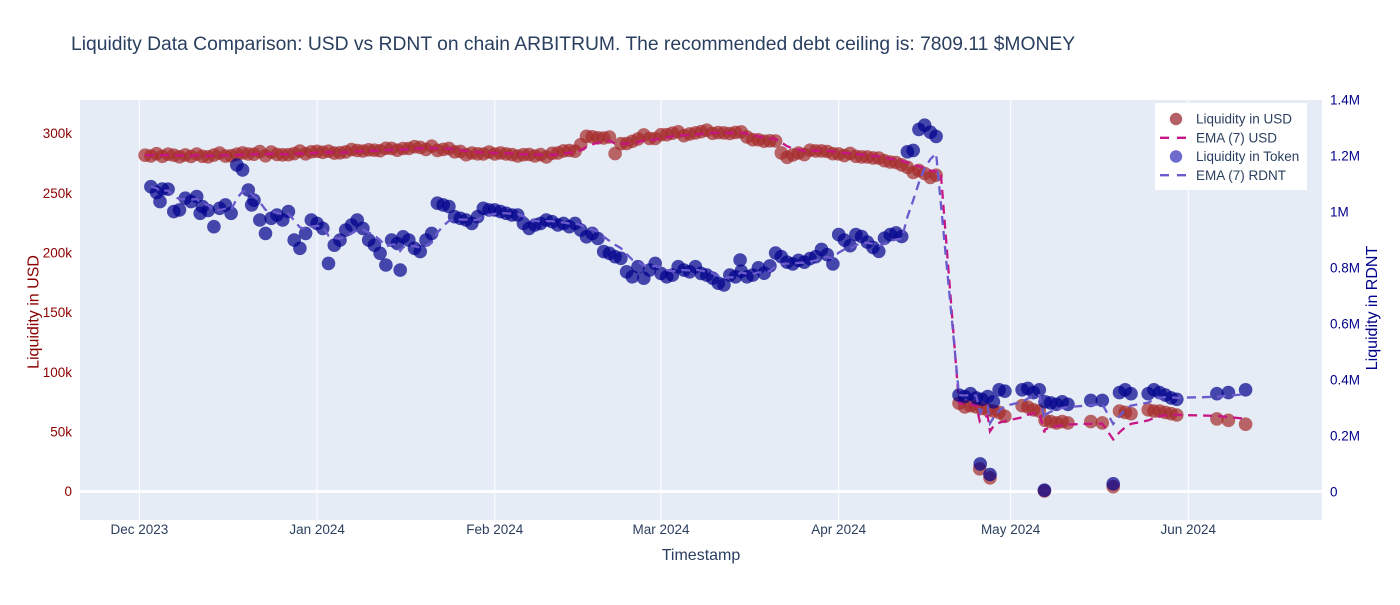  What do you see at coordinates (1339, 212) in the screenshot?
I see `svg-text: 1M` at bounding box center [1339, 212].